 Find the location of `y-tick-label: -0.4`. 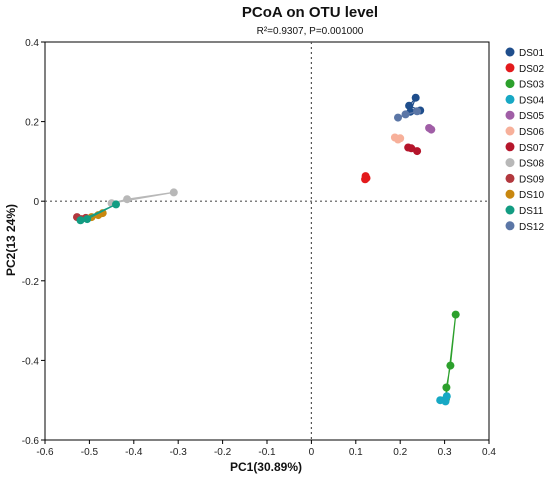

y-tick-label: -0.4 is located at coordinates (31, 361).